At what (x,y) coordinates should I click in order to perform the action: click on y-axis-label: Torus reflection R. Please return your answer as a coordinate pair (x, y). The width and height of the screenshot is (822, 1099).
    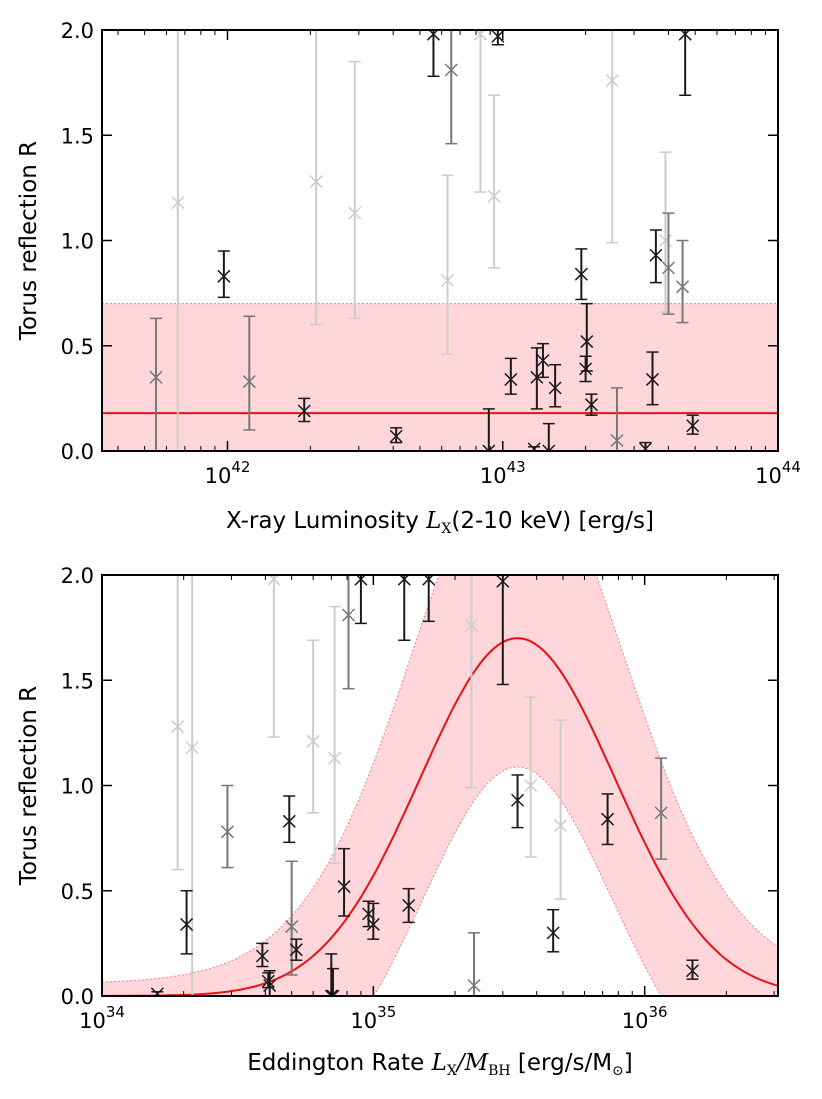
    Looking at the image, I should click on (29, 241).